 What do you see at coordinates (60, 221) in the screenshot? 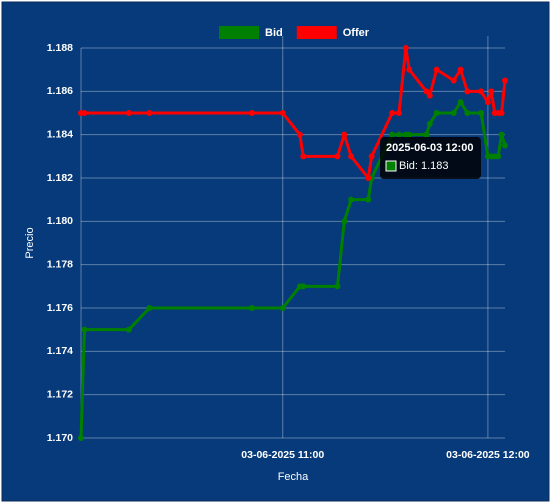
I see `y-tick-label: 1.180` at bounding box center [60, 221].